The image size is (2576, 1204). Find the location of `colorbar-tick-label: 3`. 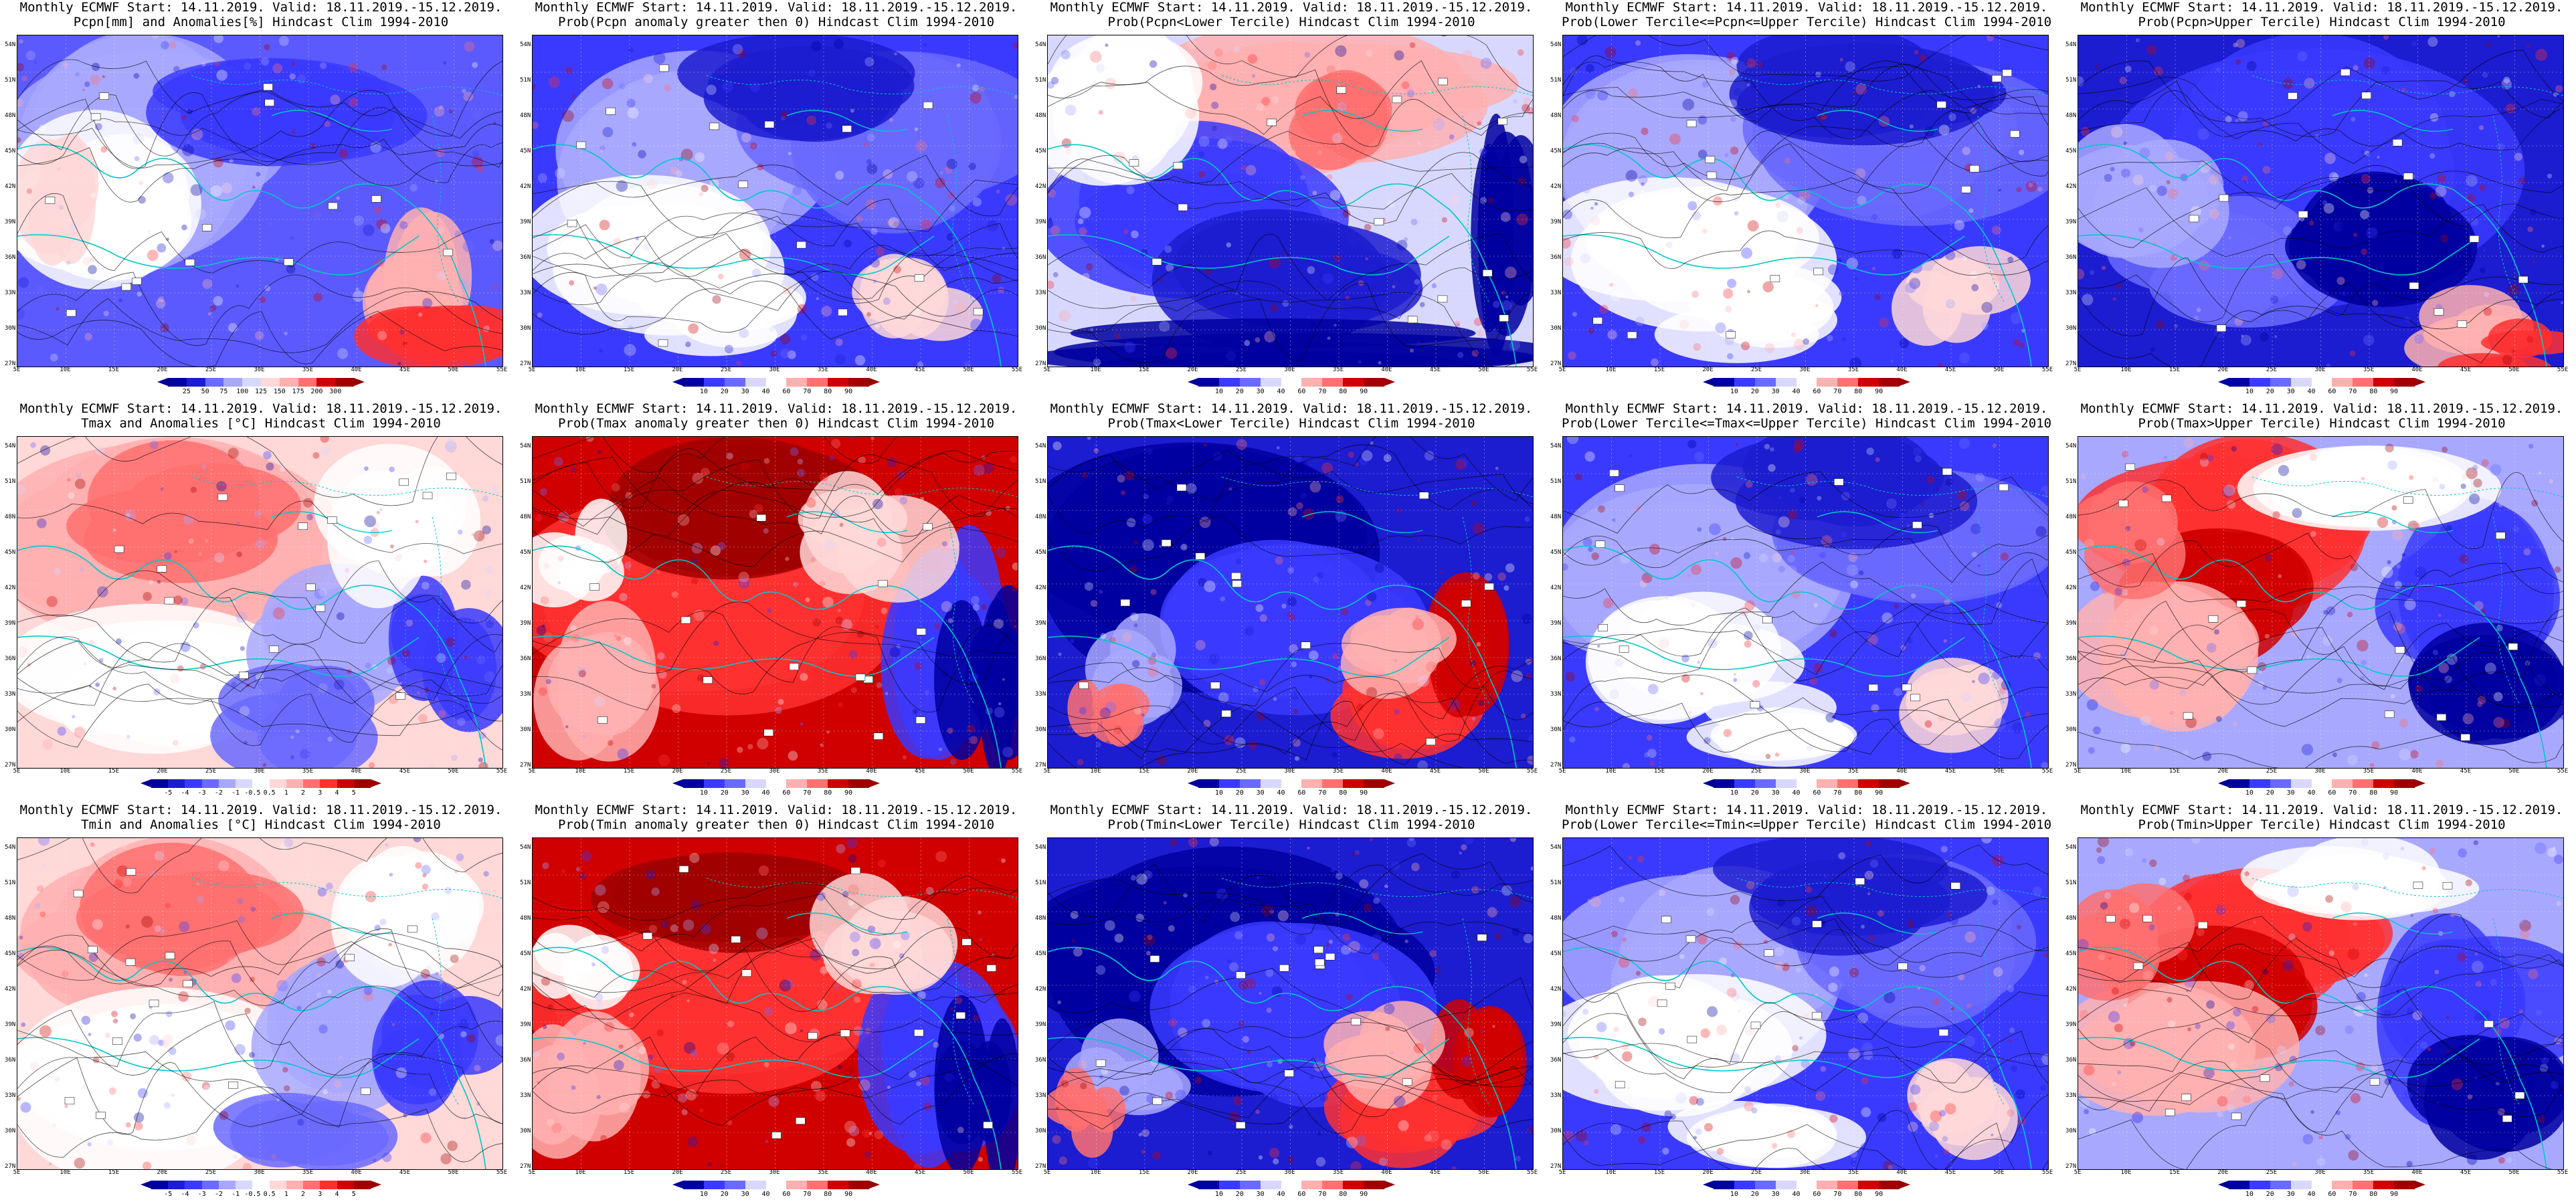

colorbar-tick-label: 3 is located at coordinates (320, 1194).